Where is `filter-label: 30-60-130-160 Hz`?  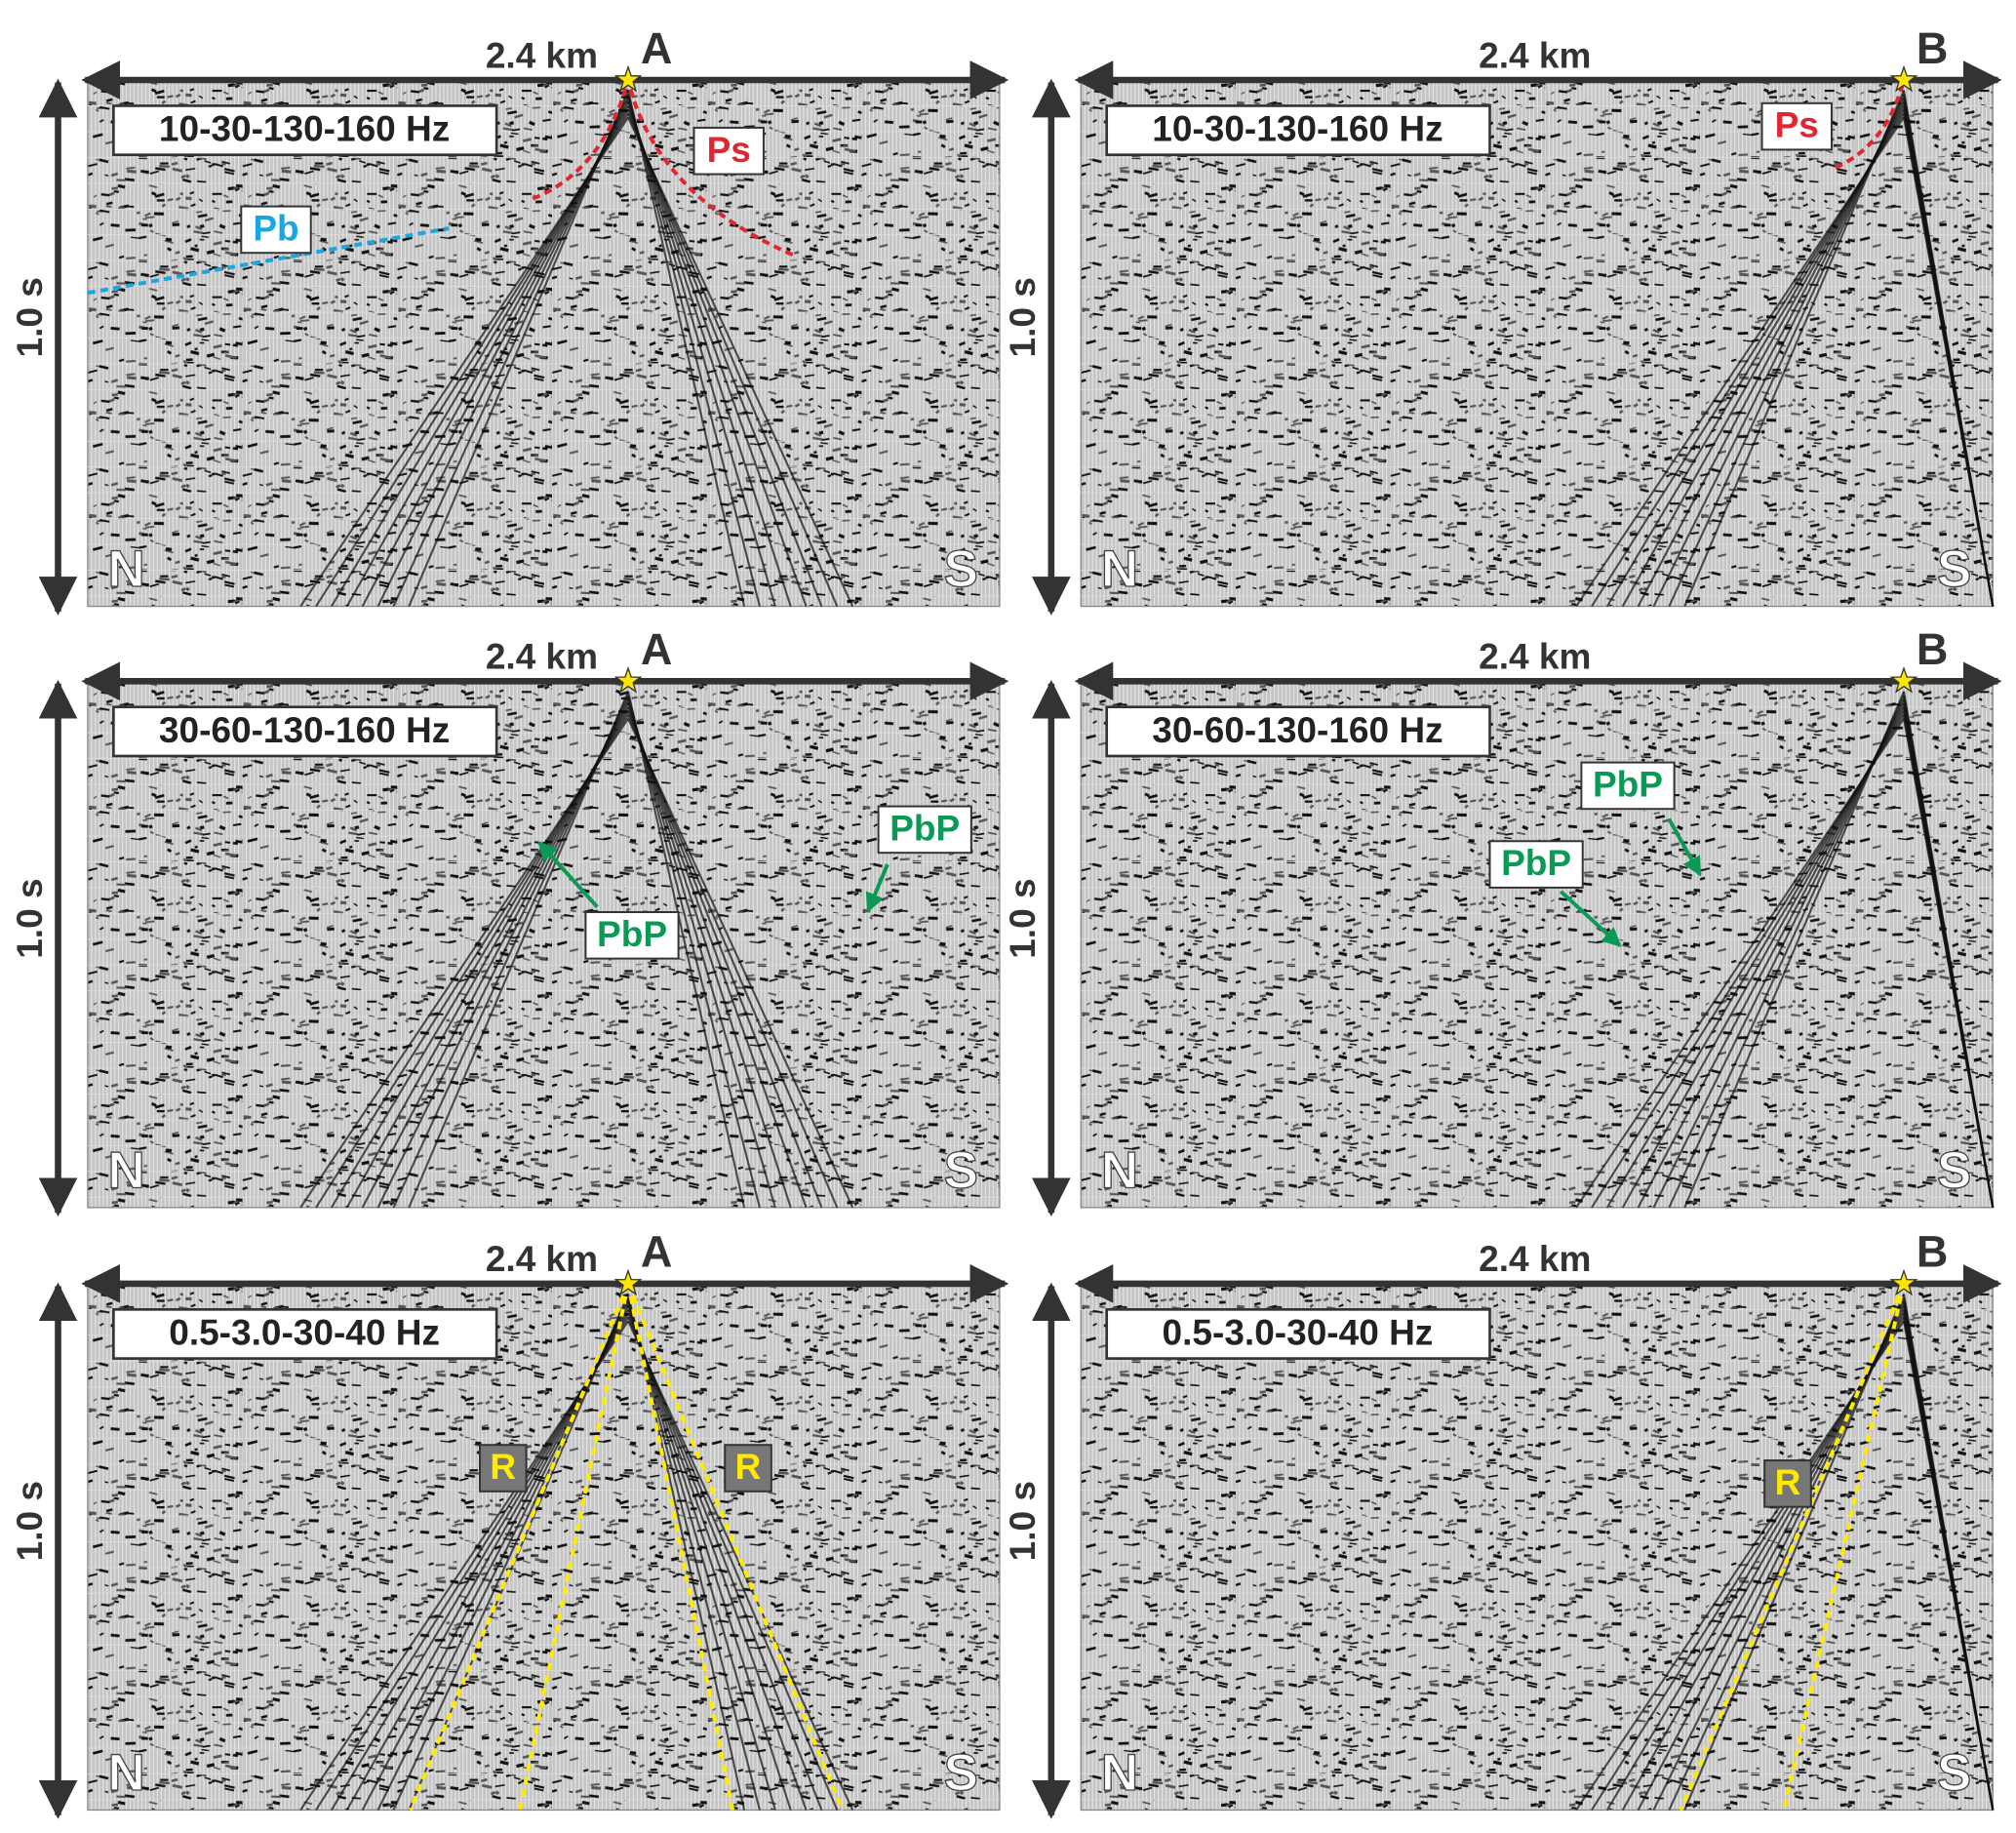
filter-label: 30-60-130-160 Hz is located at coordinates (304, 729).